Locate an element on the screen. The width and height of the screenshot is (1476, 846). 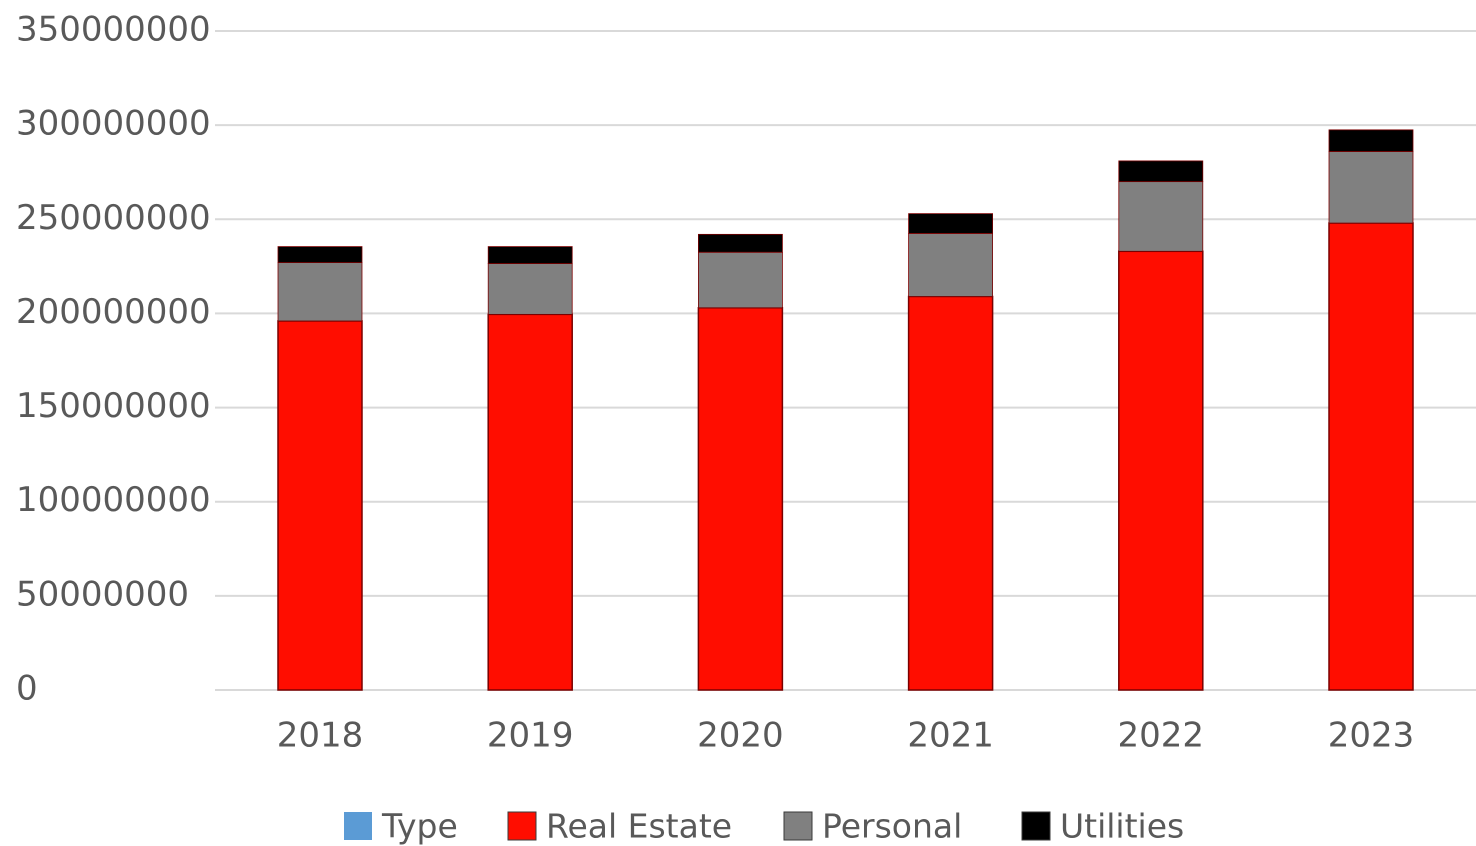
legend: Type Real Estate Personal Utilities is located at coordinates (764, 826).